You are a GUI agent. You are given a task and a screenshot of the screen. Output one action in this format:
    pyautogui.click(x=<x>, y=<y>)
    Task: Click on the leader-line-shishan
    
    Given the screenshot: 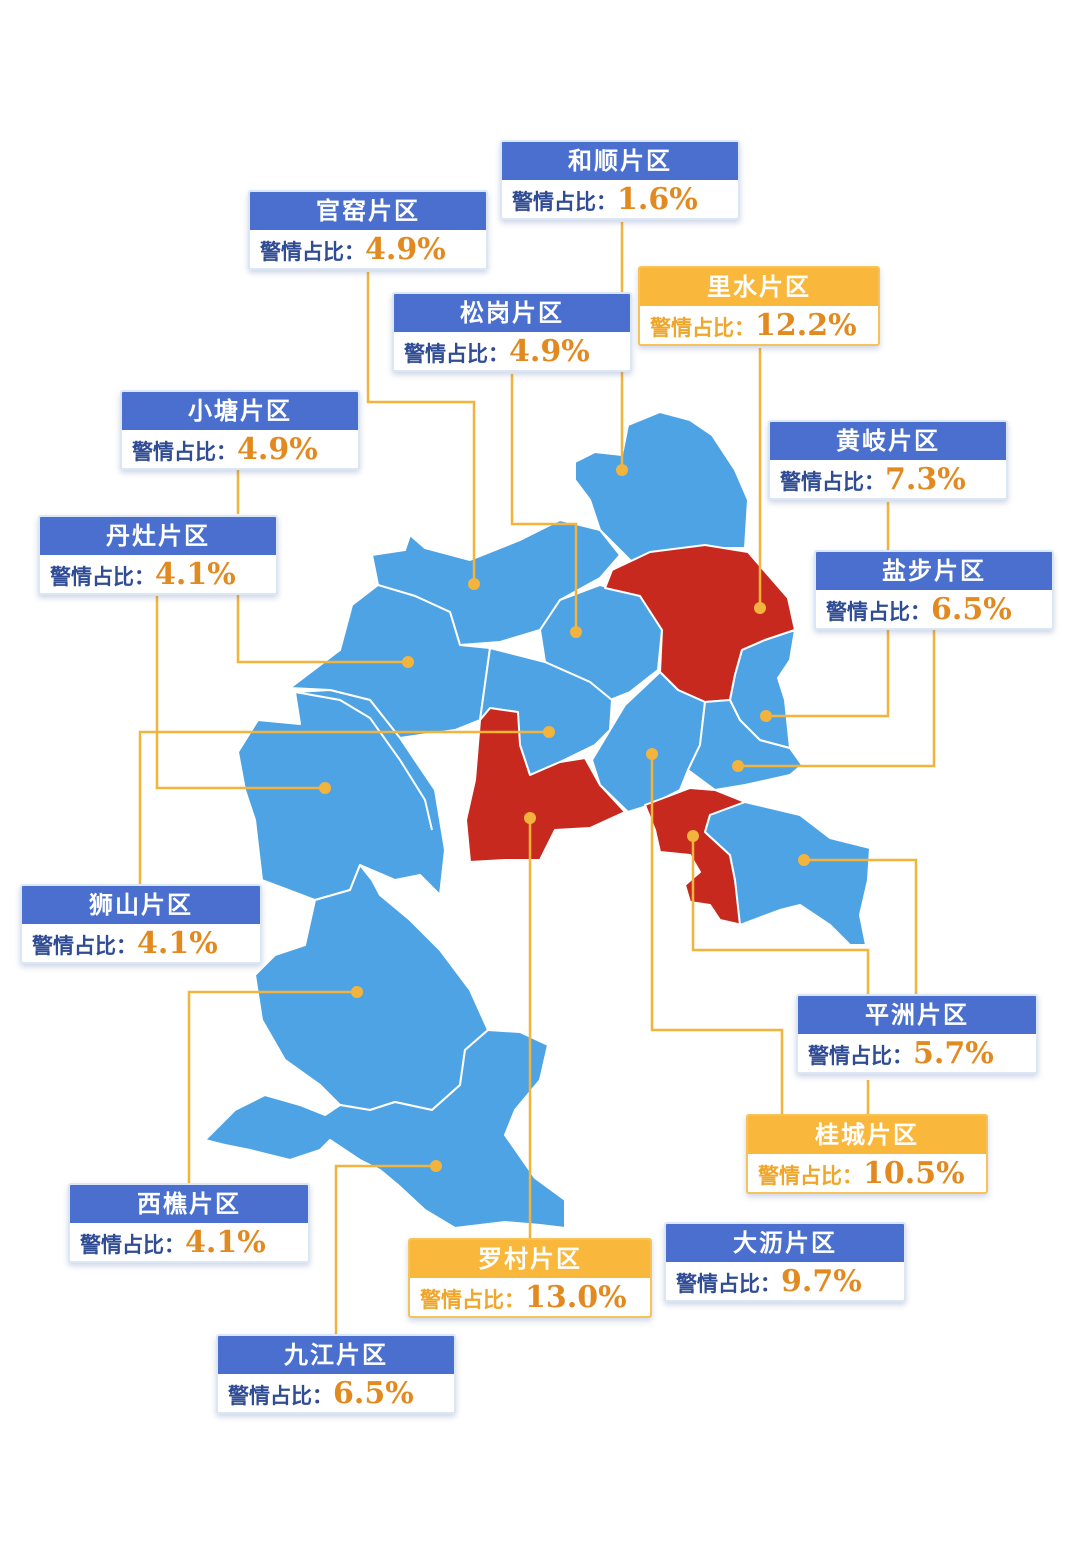 What is the action you would take?
    pyautogui.click(x=343, y=808)
    